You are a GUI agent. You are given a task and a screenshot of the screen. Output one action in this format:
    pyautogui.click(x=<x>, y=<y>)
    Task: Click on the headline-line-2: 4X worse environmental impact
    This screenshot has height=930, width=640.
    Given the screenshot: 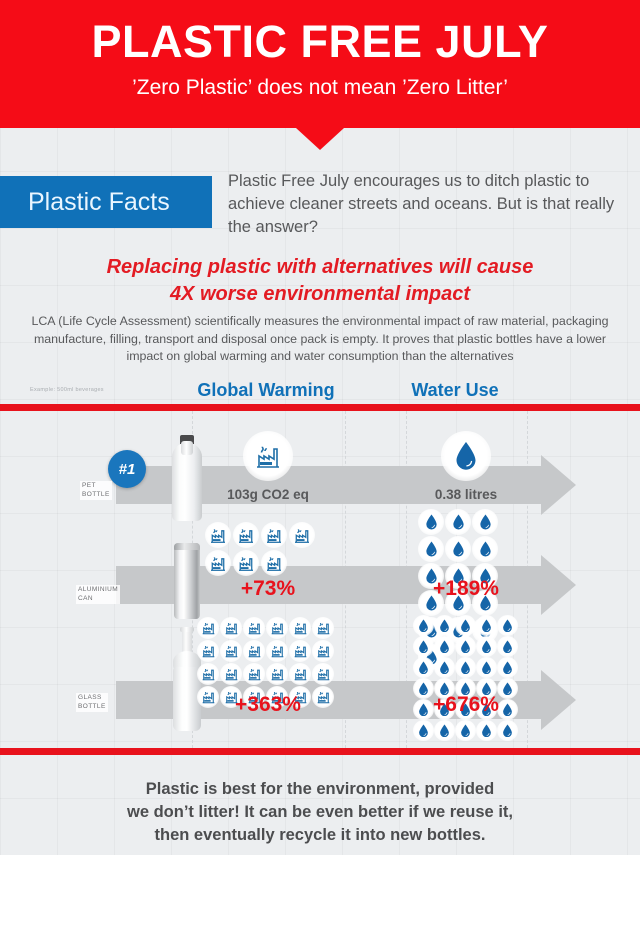 What is the action you would take?
    pyautogui.click(x=320, y=294)
    